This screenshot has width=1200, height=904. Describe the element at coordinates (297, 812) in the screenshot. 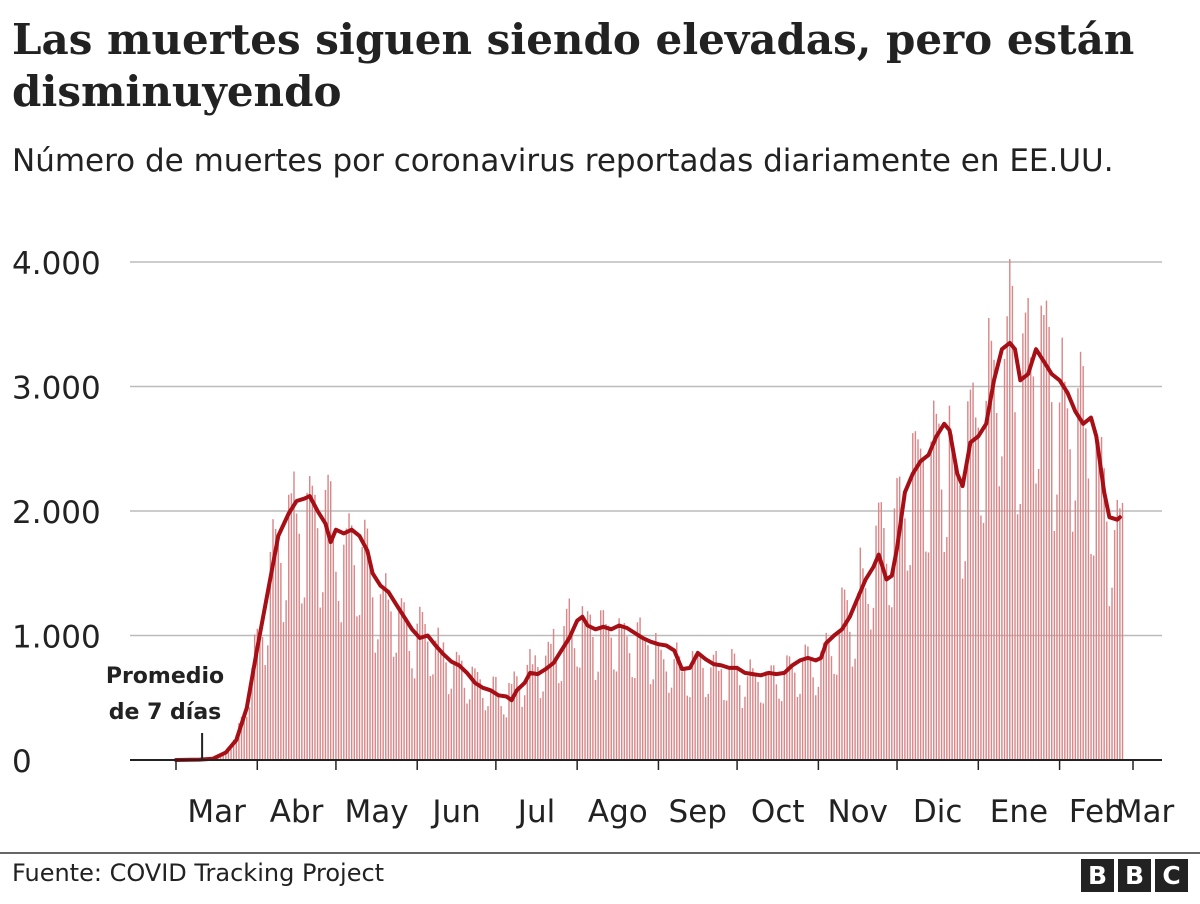

I see `x-tick-label: Abr` at that location.